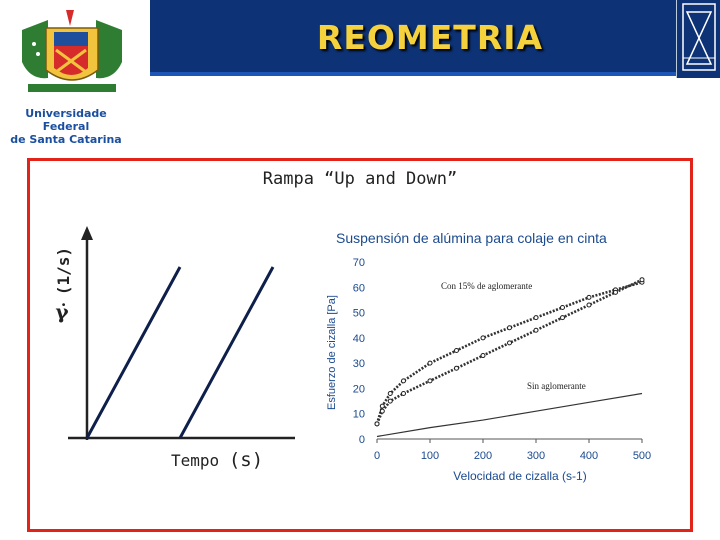 This screenshot has height=540, width=720. I want to click on seal-icon, so click(699, 37).